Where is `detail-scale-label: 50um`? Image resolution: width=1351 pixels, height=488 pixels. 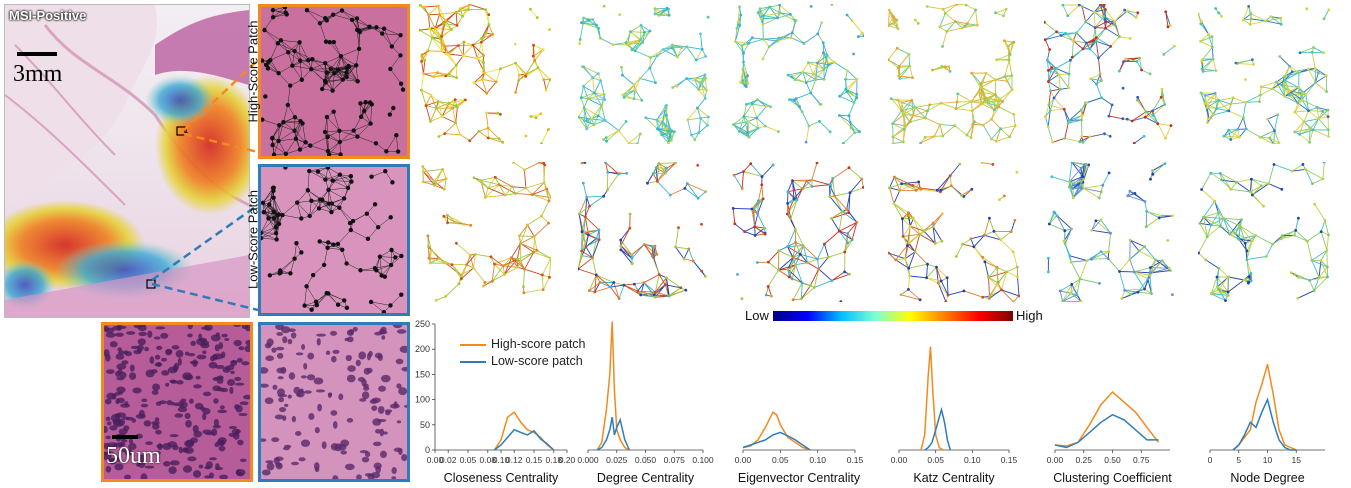 detail-scale-label: 50um is located at coordinates (133, 456).